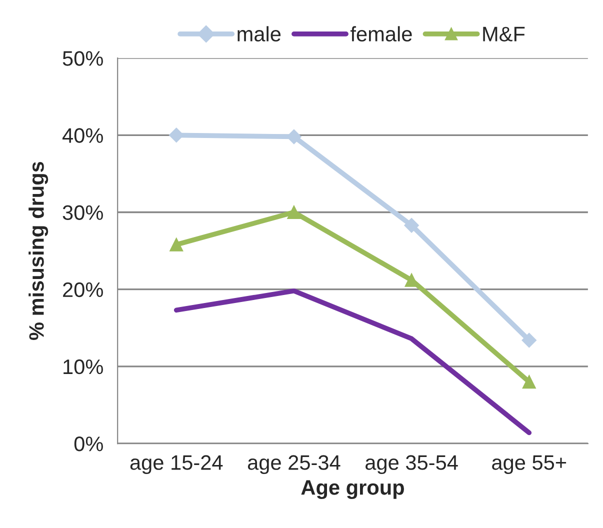  I want to click on y-tick-label: 0%, so click(88, 444).